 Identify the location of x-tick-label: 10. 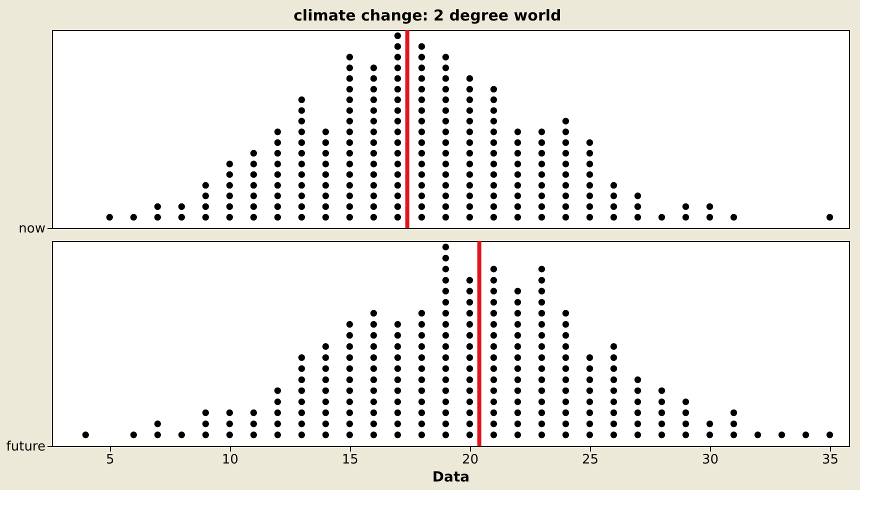
(230, 460).